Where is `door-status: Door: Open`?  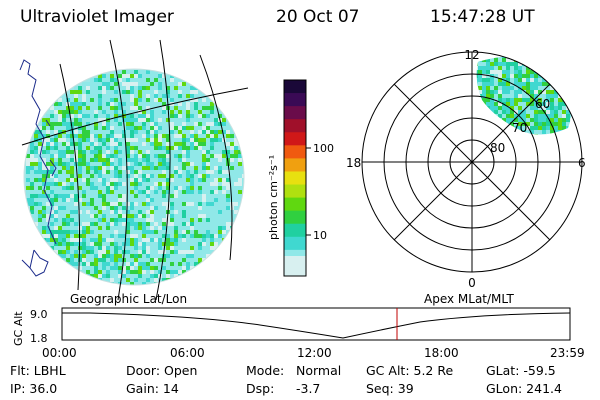 door-status: Door: Open is located at coordinates (162, 370).